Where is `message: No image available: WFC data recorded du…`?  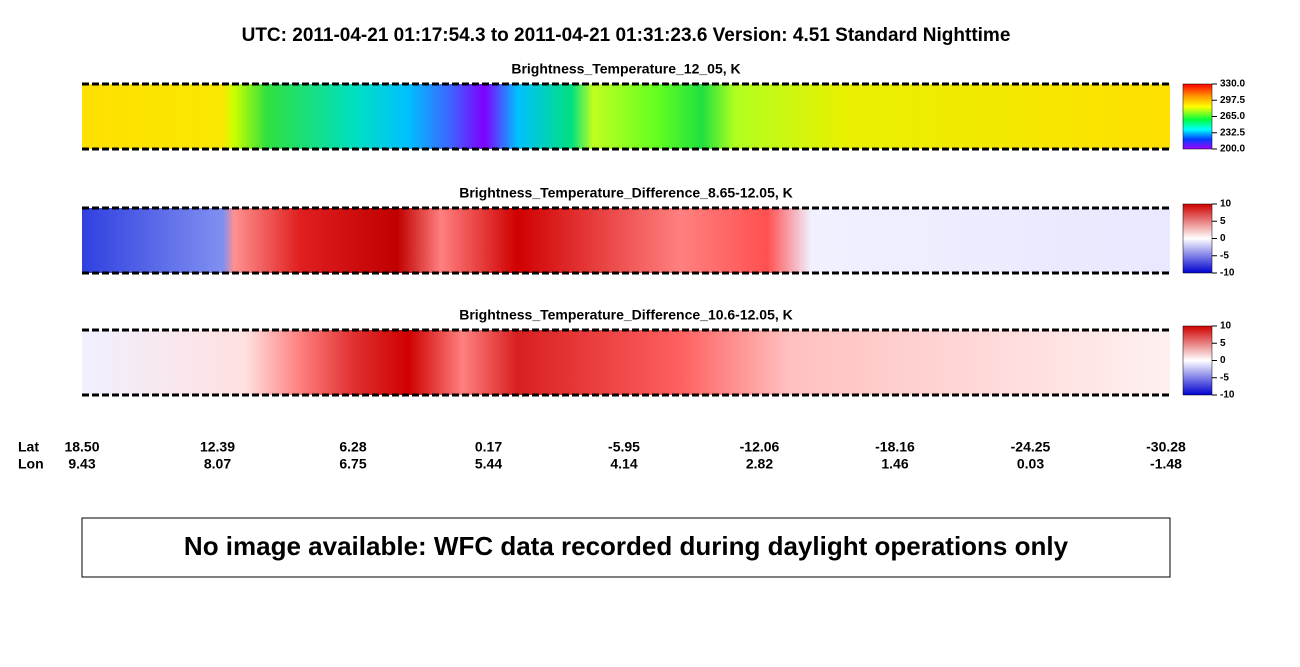 message: No image available: WFC data recorded du… is located at coordinates (626, 546).